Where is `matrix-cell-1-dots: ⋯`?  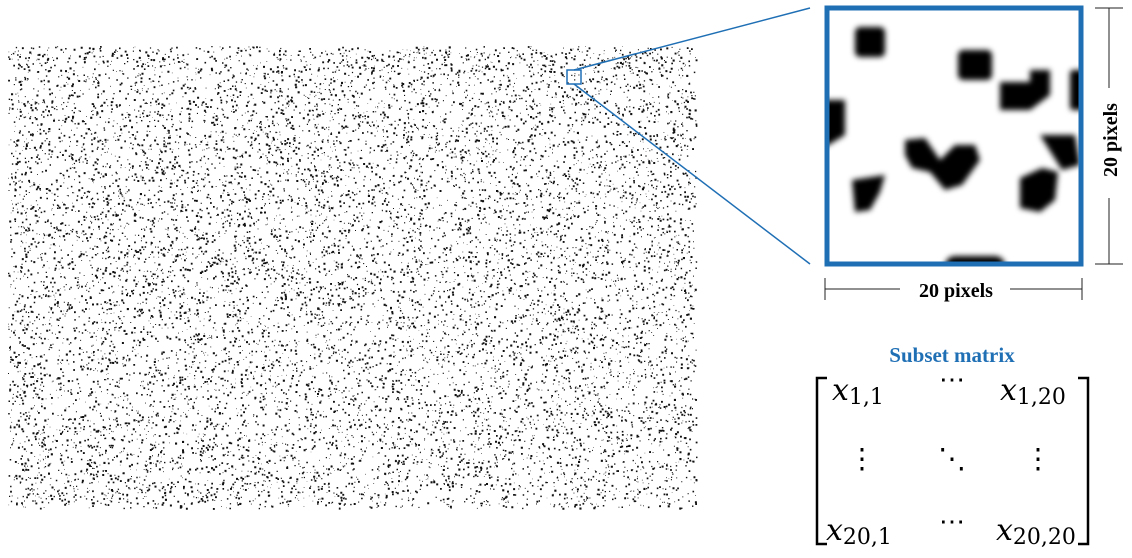
matrix-cell-1-dots: ⋯ is located at coordinates (952, 380).